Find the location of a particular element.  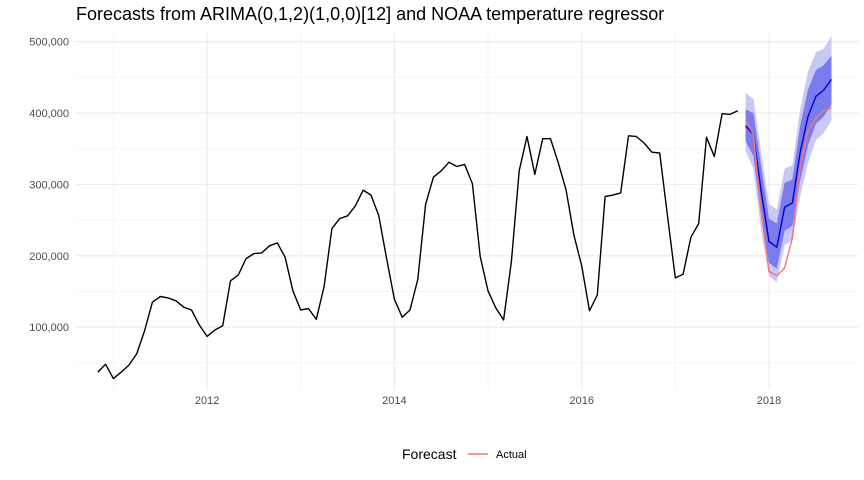

x-tick-label: 2014 is located at coordinates (394, 401).